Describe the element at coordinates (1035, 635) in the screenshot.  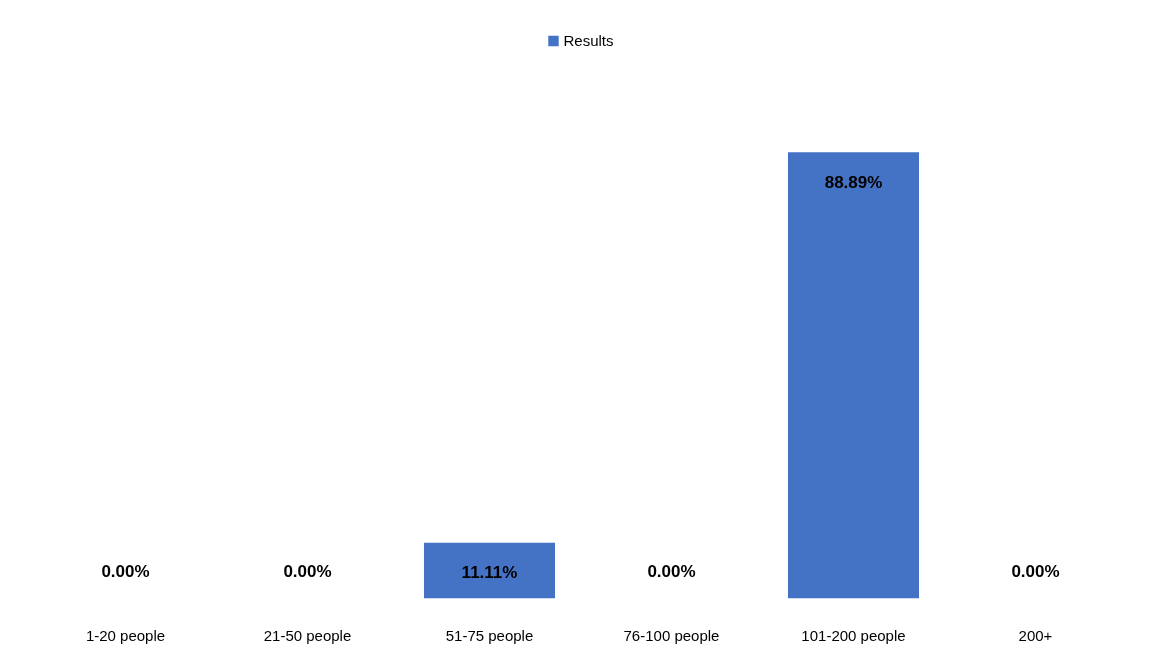
I see `x-tick-label: 200+` at that location.